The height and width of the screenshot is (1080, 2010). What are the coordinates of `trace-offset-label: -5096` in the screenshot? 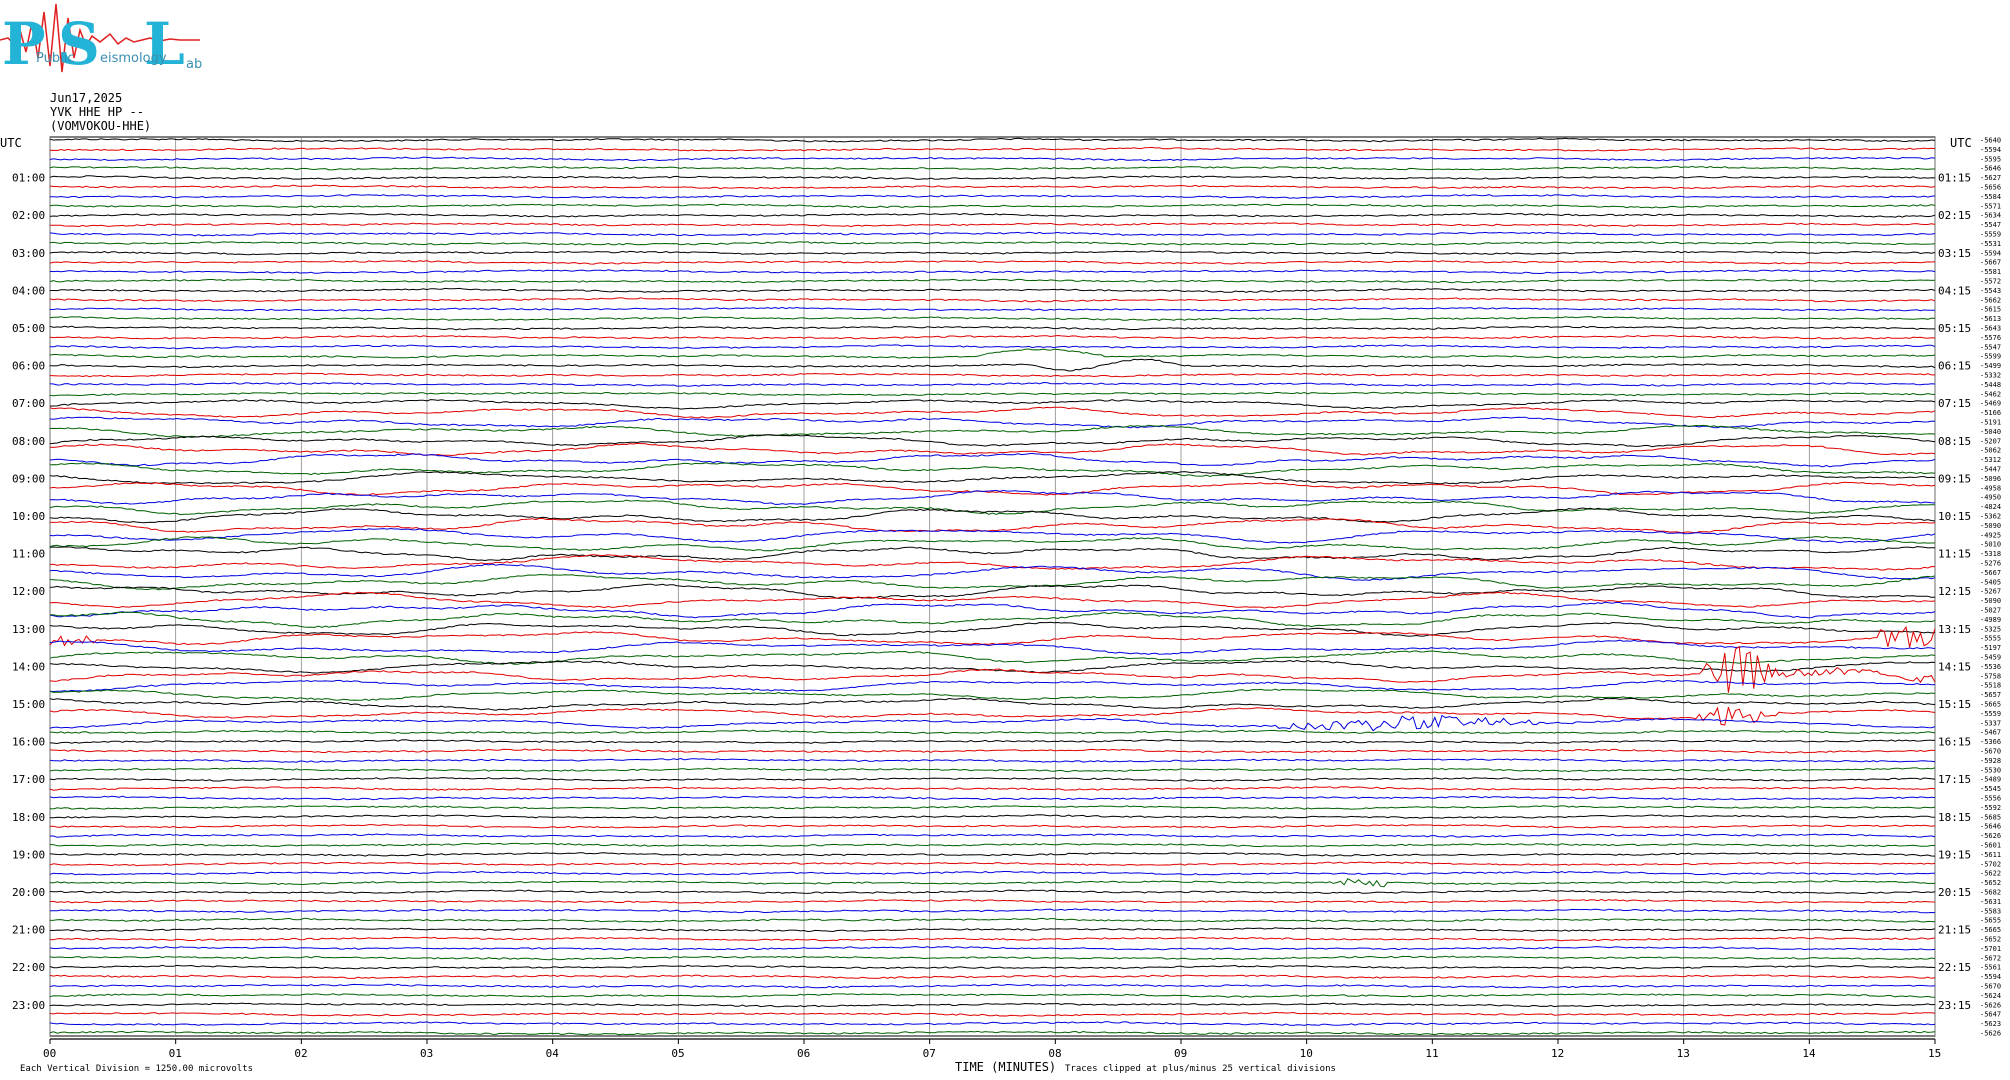 It's located at (1990, 479).